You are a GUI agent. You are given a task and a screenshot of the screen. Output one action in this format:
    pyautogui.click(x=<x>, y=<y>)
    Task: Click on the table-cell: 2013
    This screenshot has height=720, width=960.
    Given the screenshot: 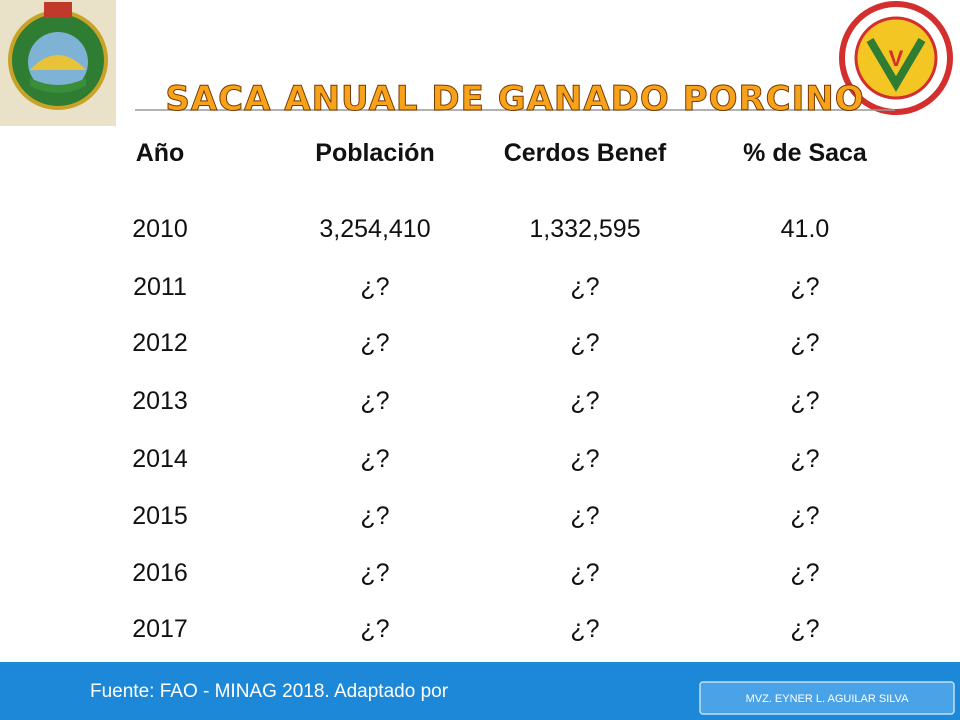 What is the action you would take?
    pyautogui.click(x=160, y=401)
    